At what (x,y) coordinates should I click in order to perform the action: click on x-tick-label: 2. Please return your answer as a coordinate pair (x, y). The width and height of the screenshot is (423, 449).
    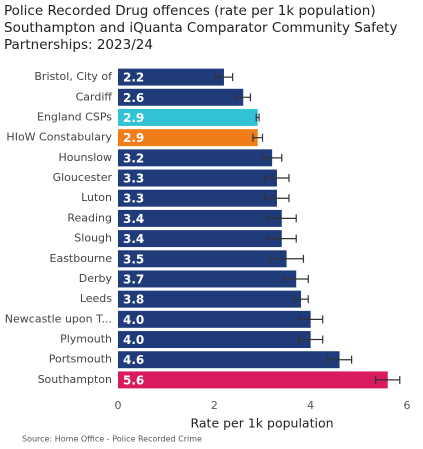
    Looking at the image, I should click on (214, 405).